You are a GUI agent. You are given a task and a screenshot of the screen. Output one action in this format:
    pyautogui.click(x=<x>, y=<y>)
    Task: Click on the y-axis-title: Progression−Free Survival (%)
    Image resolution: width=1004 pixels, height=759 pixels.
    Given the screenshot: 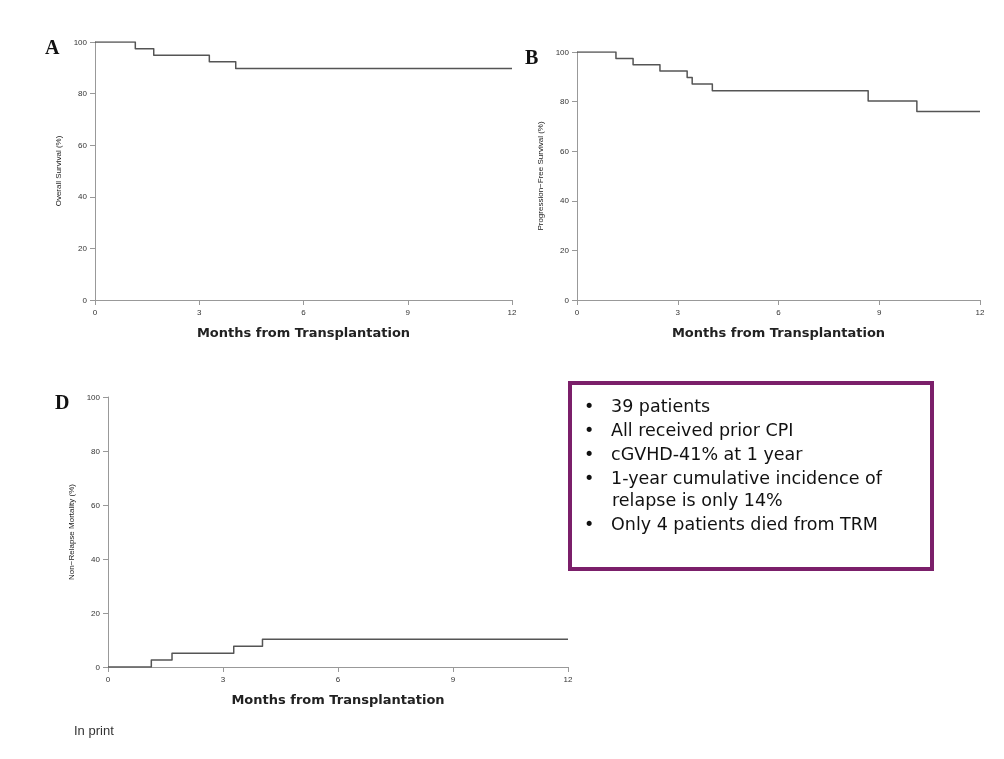 What is the action you would take?
    pyautogui.click(x=541, y=176)
    